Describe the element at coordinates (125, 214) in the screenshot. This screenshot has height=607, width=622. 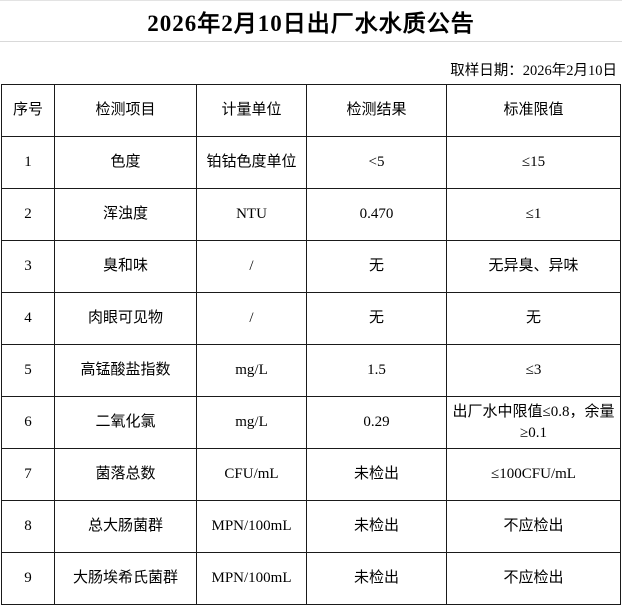
I see `cell-item: 浑浊度` at that location.